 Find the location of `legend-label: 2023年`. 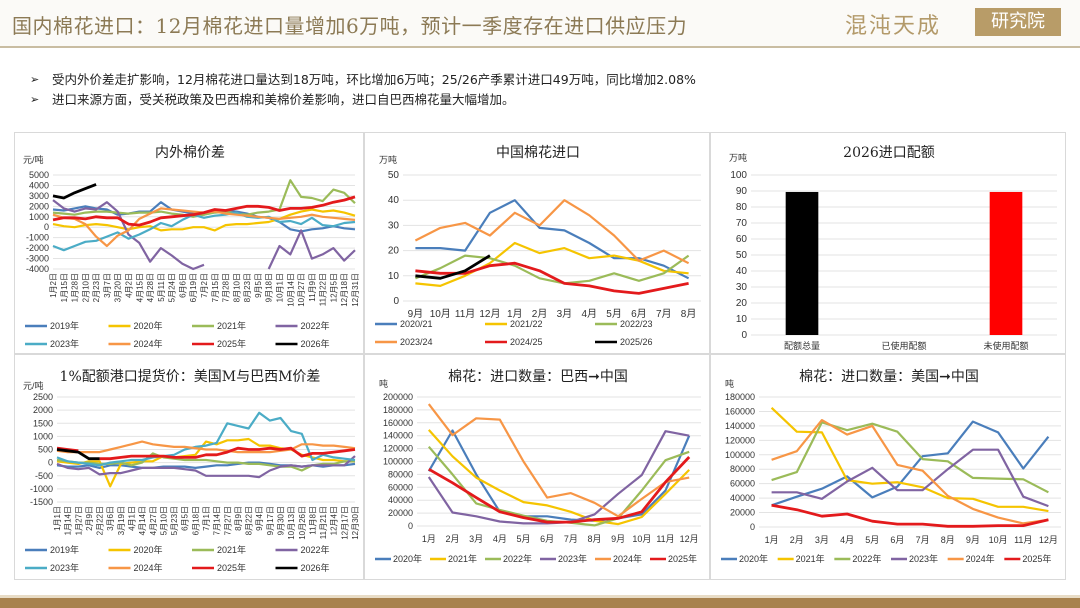

legend-label: 2023年 is located at coordinates (923, 558).